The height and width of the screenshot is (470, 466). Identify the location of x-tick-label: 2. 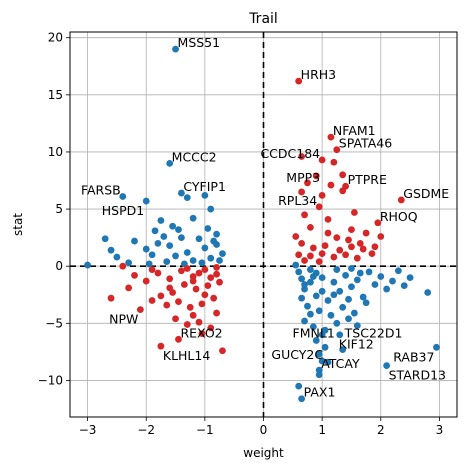
(381, 430).